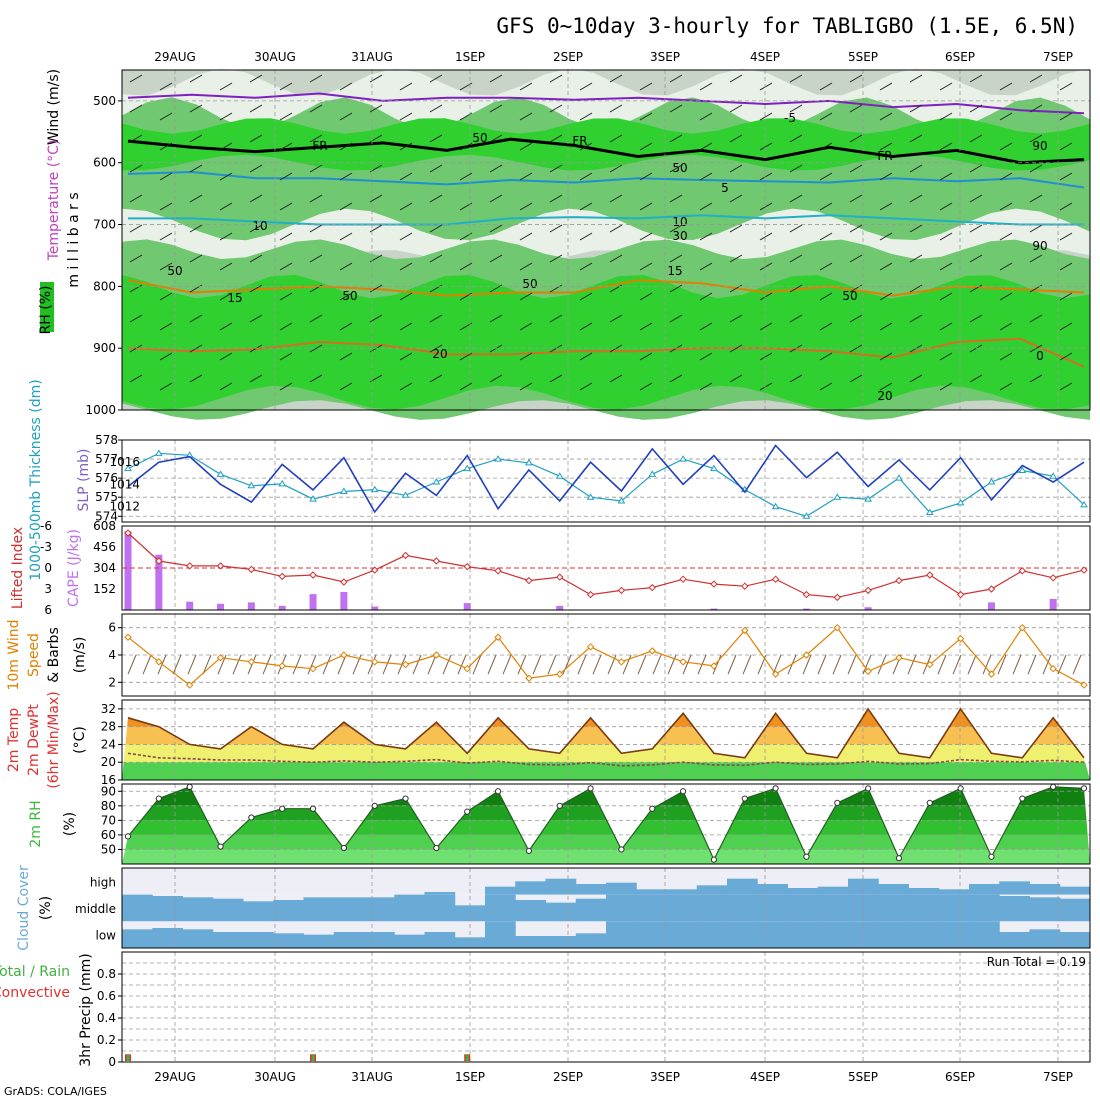 The image size is (1100, 1100). What do you see at coordinates (665, 1077) in the screenshot?
I see `date-label-bottom: 3SEP` at bounding box center [665, 1077].